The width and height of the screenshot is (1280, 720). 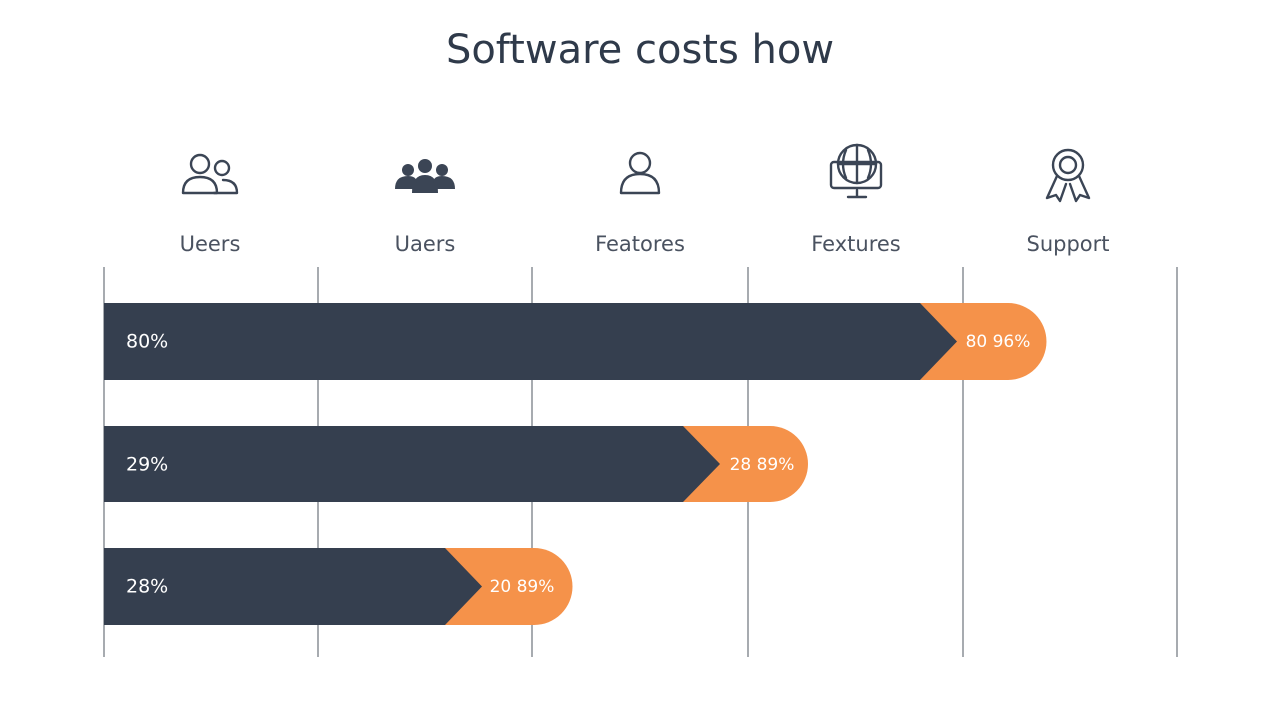 What do you see at coordinates (640, 173) in the screenshot?
I see `icon-person` at bounding box center [640, 173].